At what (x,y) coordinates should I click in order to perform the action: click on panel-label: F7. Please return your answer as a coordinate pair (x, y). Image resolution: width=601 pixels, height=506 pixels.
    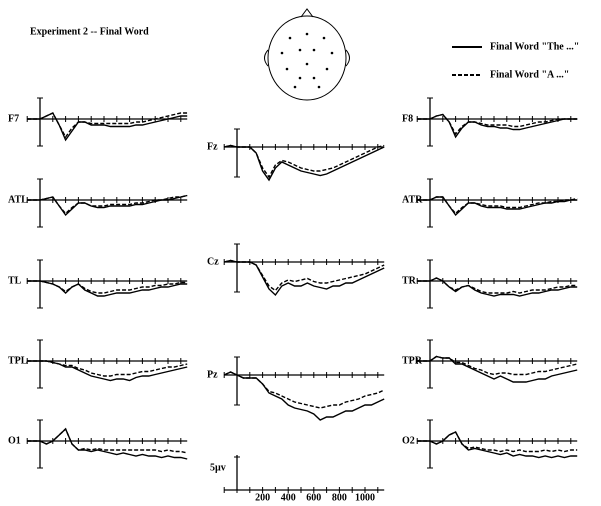
    Looking at the image, I should click on (13, 118).